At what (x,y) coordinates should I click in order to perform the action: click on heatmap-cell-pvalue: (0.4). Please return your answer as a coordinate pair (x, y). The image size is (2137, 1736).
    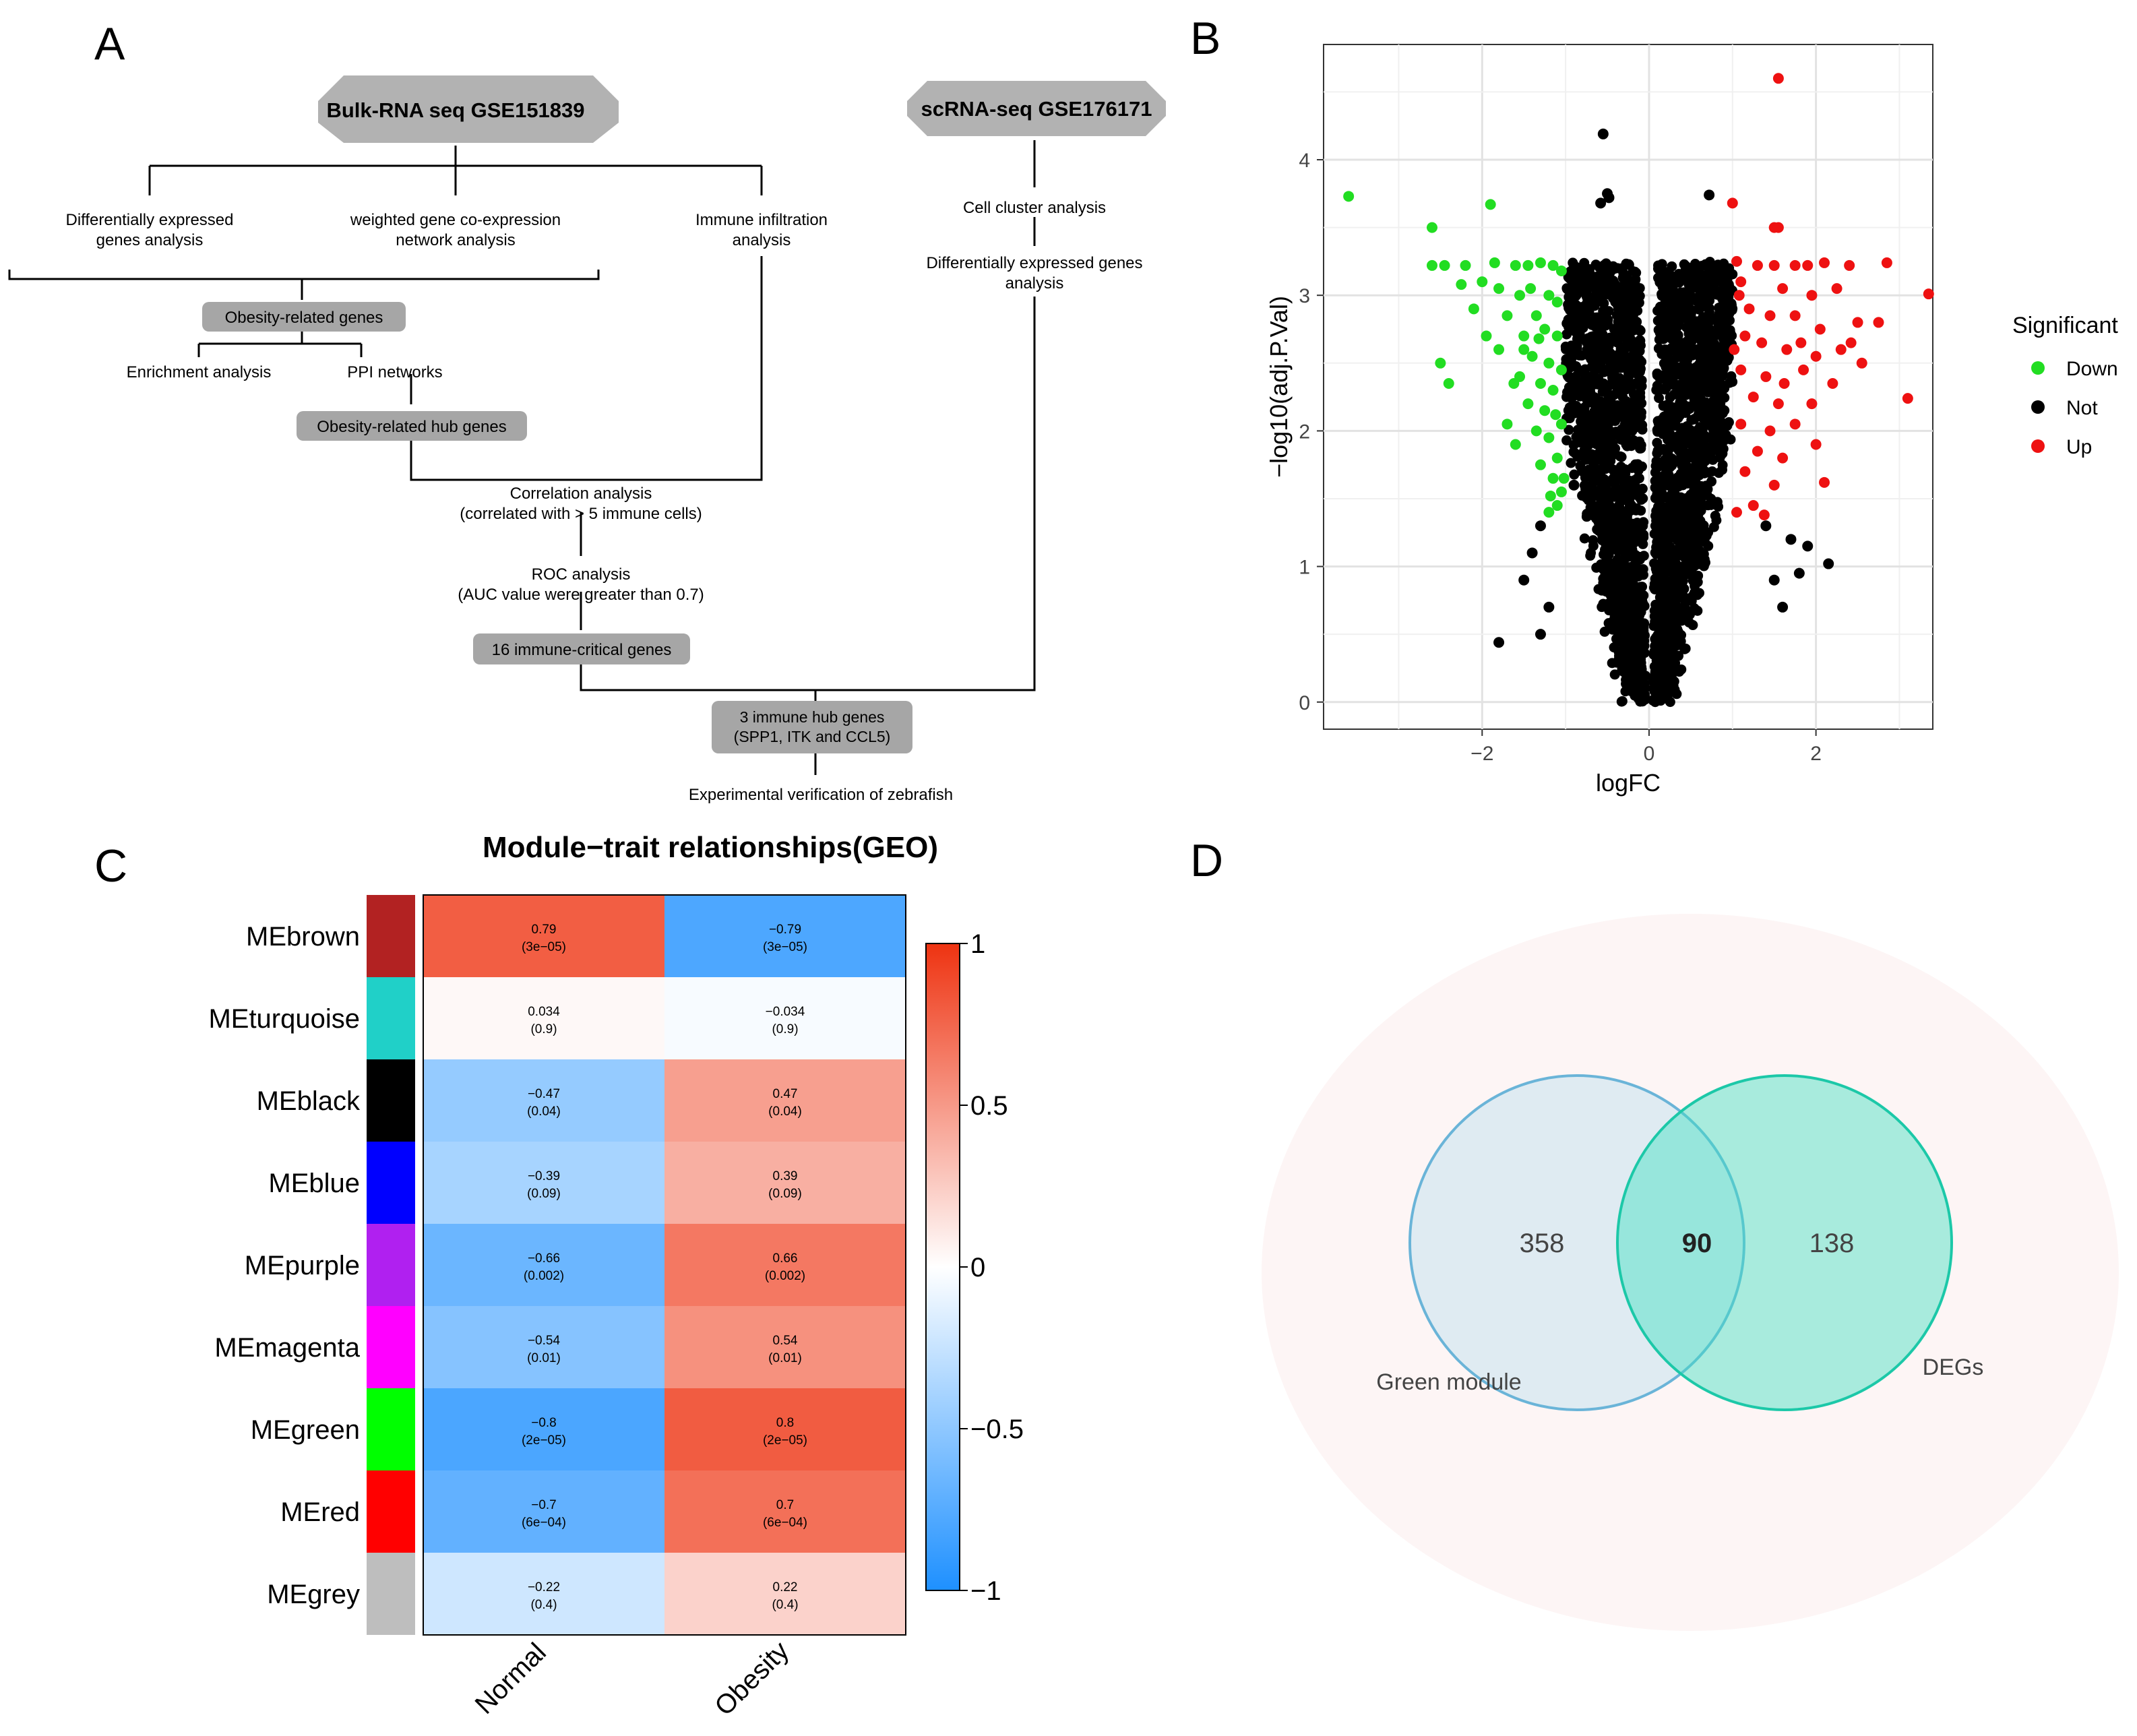
    Looking at the image, I should click on (785, 1605).